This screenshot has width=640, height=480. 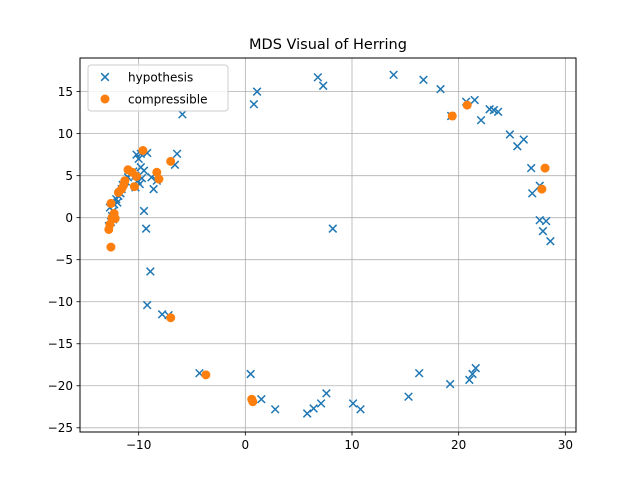 I want to click on y-tick-label: −25, so click(x=60, y=428).